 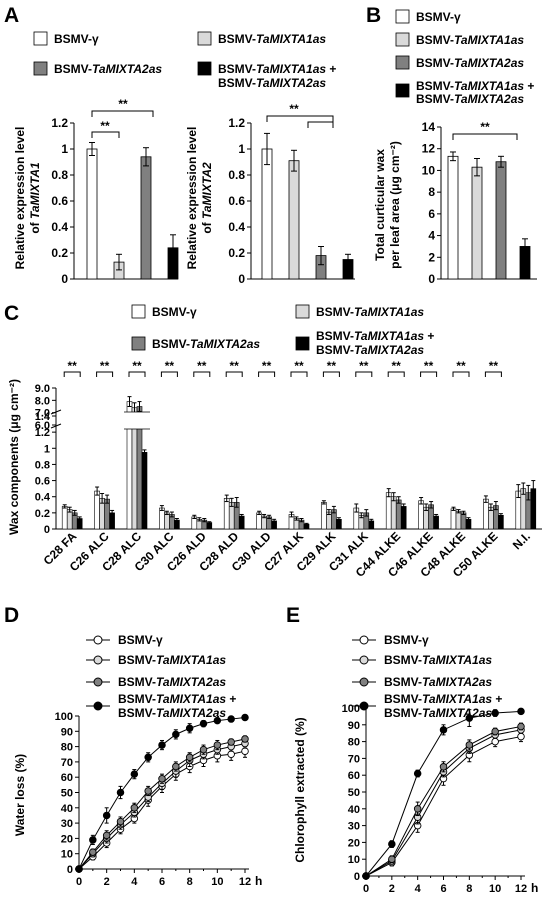 What do you see at coordinates (20, 795) in the screenshot?
I see `ylabel-d: Water loss (%)` at bounding box center [20, 795].